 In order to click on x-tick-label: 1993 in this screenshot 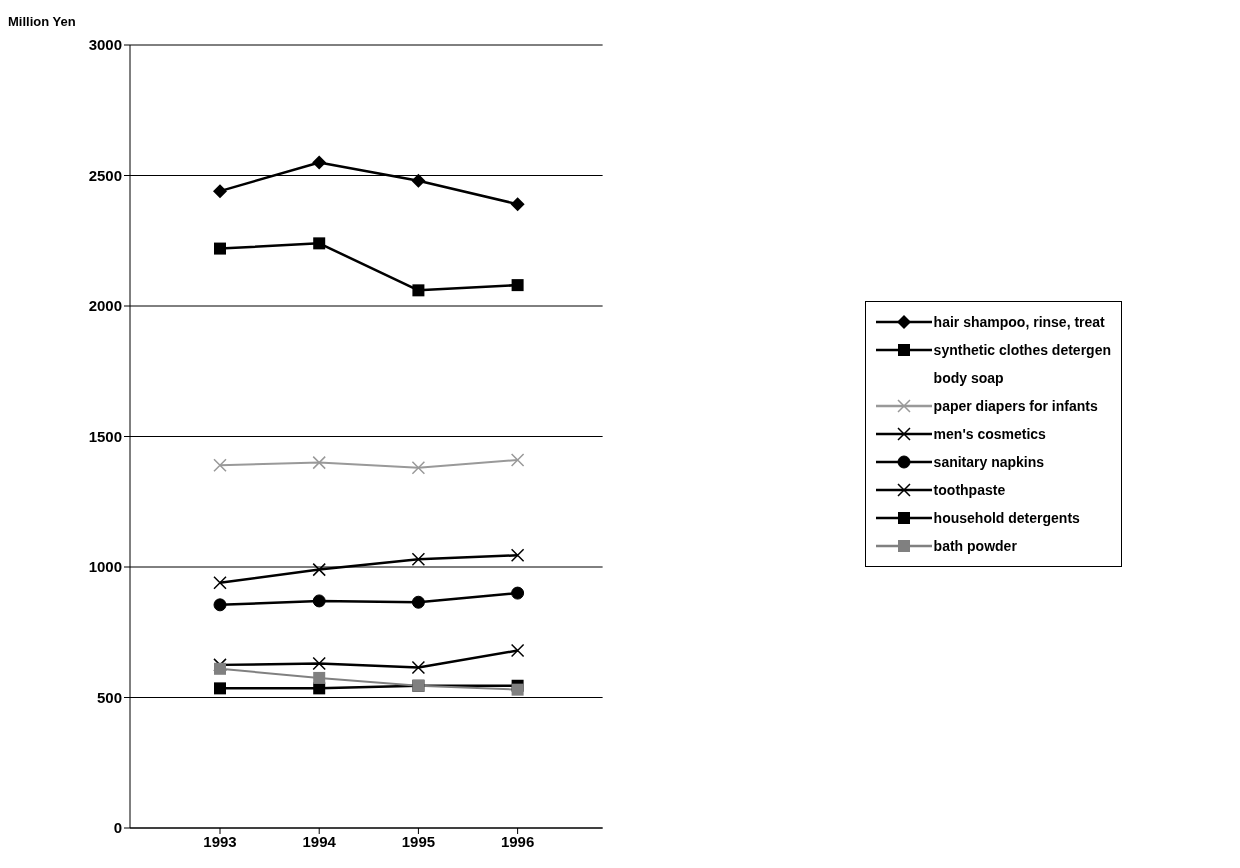, I will do `click(220, 841)`.